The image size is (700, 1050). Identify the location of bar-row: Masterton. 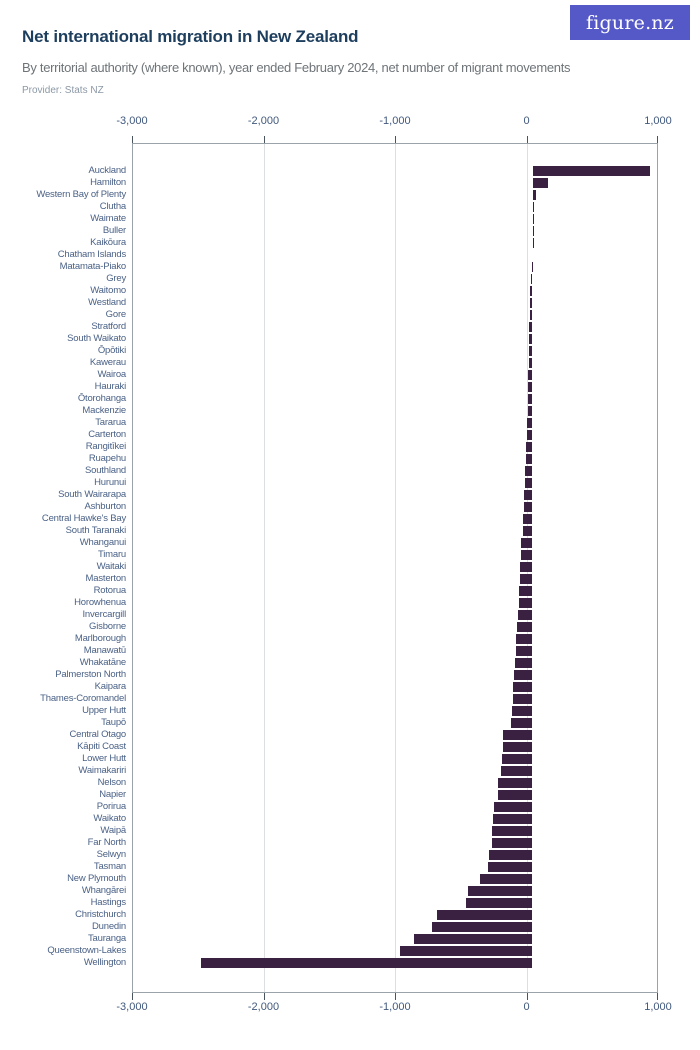
(350, 579).